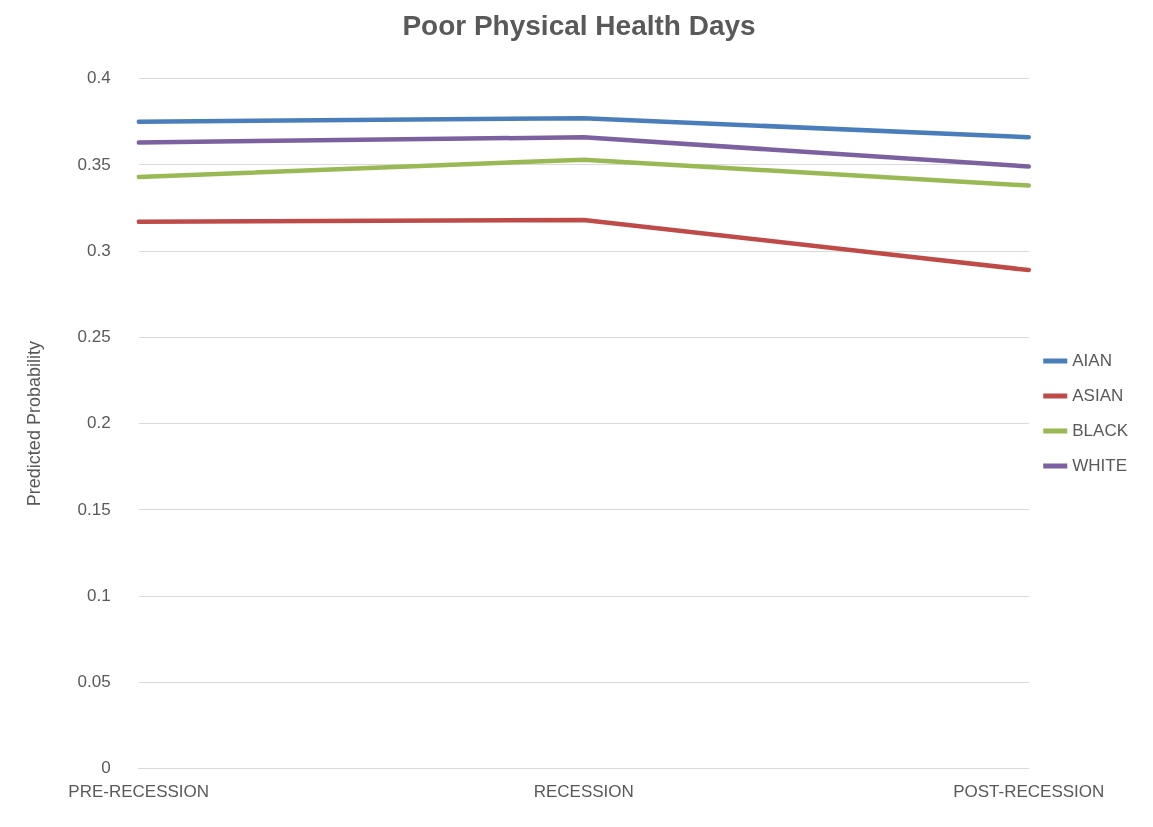 Image resolution: width=1153 pixels, height=827 pixels. What do you see at coordinates (94, 682) in the screenshot?
I see `y-tick-label: 0.05` at bounding box center [94, 682].